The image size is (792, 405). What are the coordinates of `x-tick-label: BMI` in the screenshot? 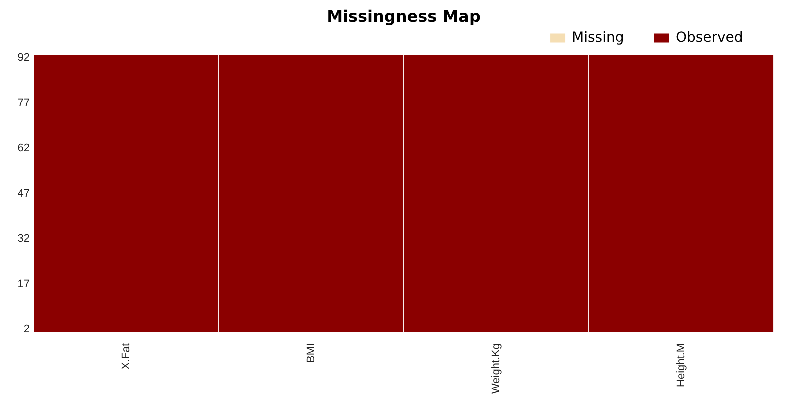 It's located at (312, 353).